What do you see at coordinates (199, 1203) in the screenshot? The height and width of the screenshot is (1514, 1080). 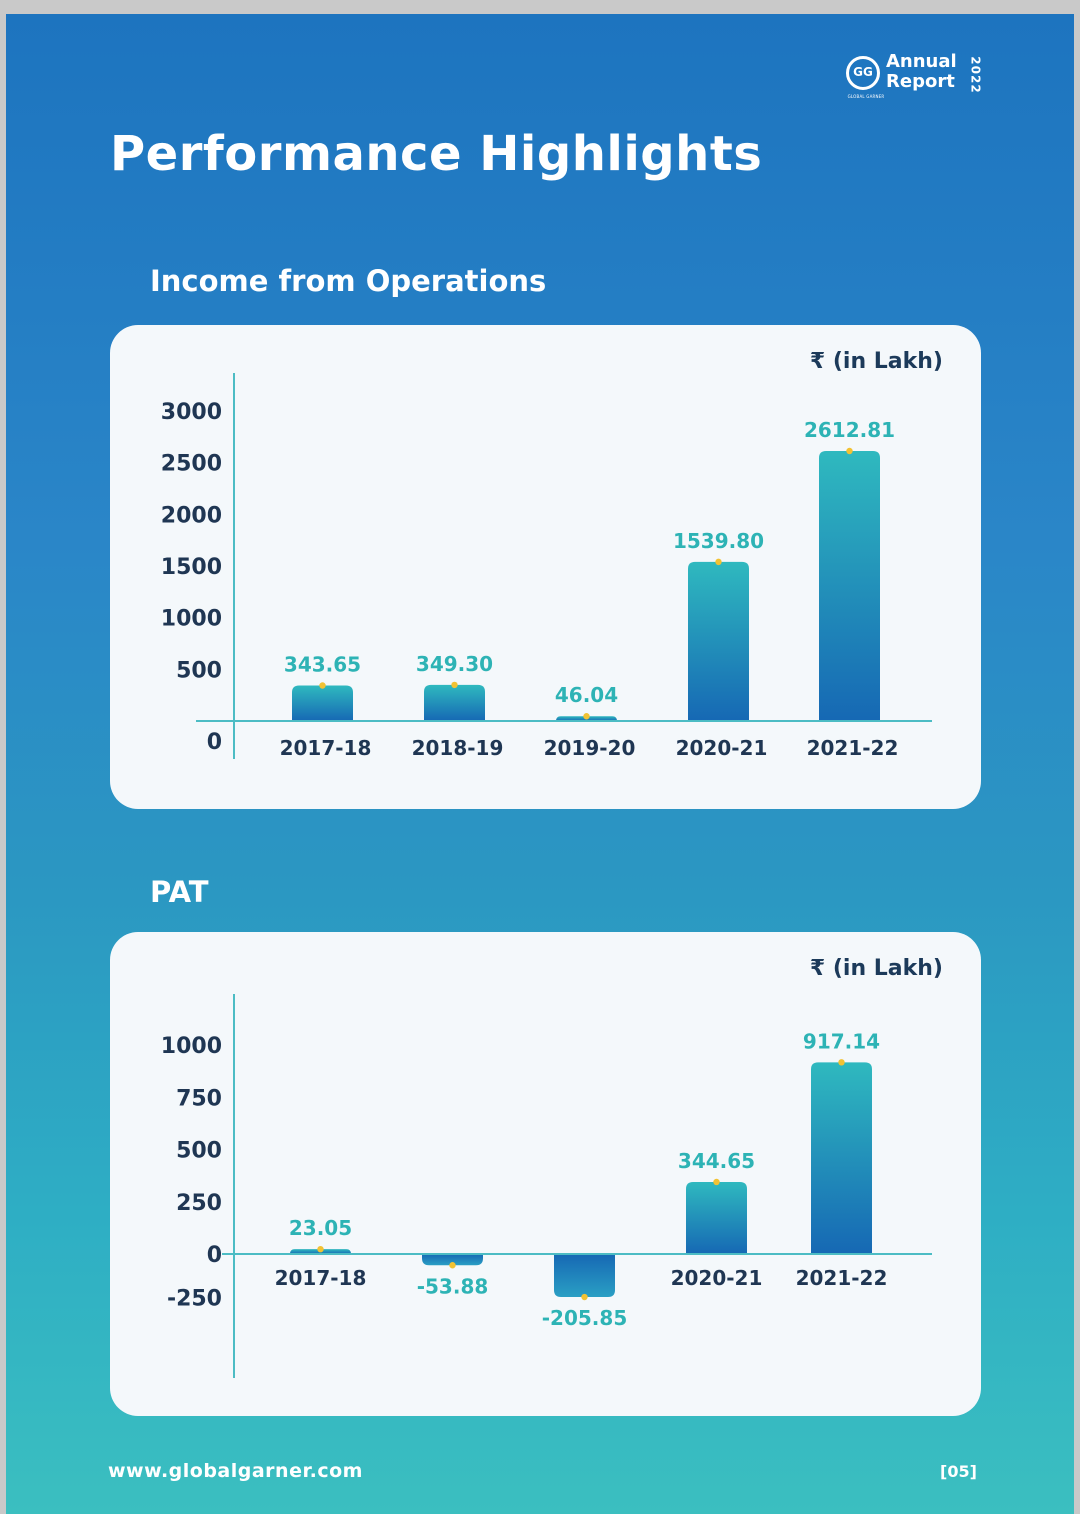 I see `pat-y-tick-label: 250` at bounding box center [199, 1203].